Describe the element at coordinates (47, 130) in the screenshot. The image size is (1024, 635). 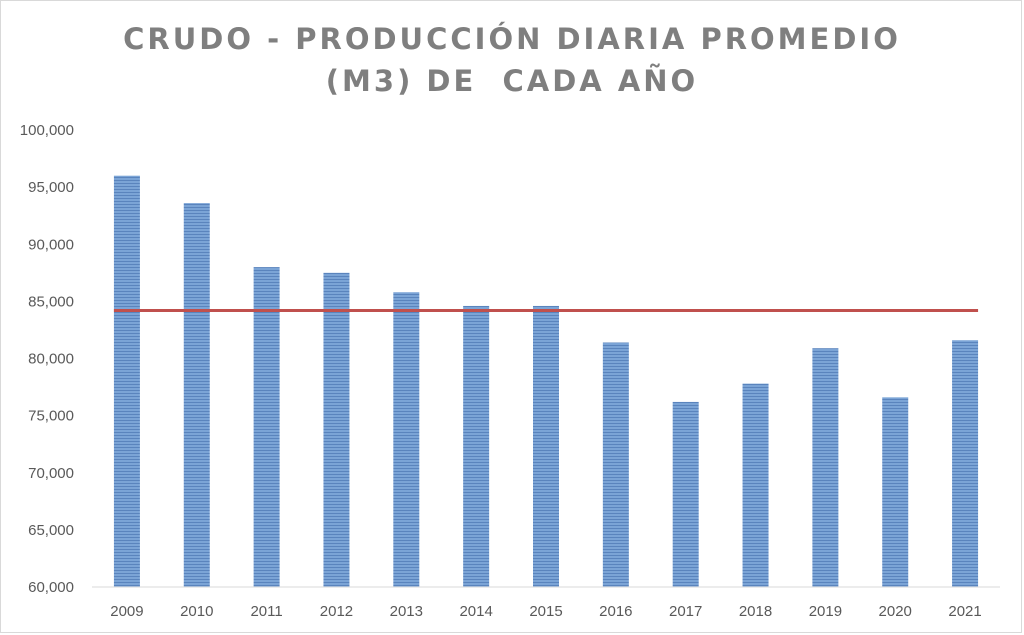
I see `y-tick-label: 100,000` at that location.